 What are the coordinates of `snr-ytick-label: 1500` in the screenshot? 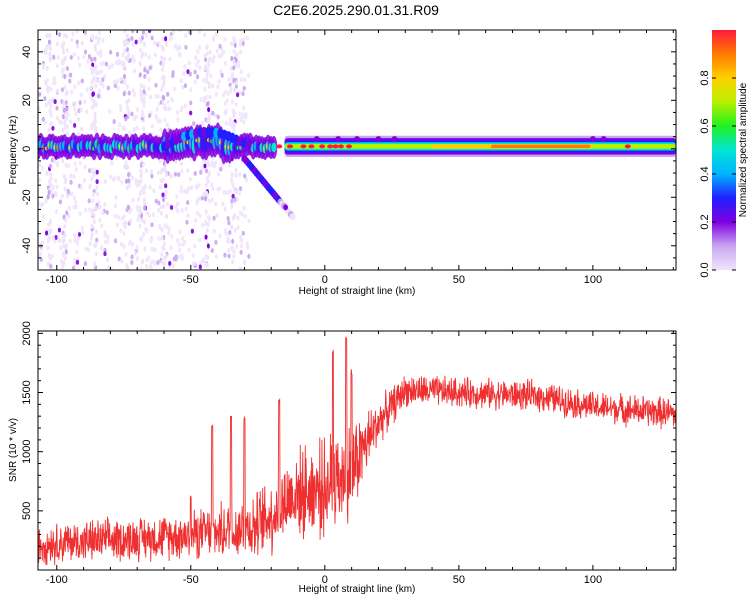 It's located at (27, 392).